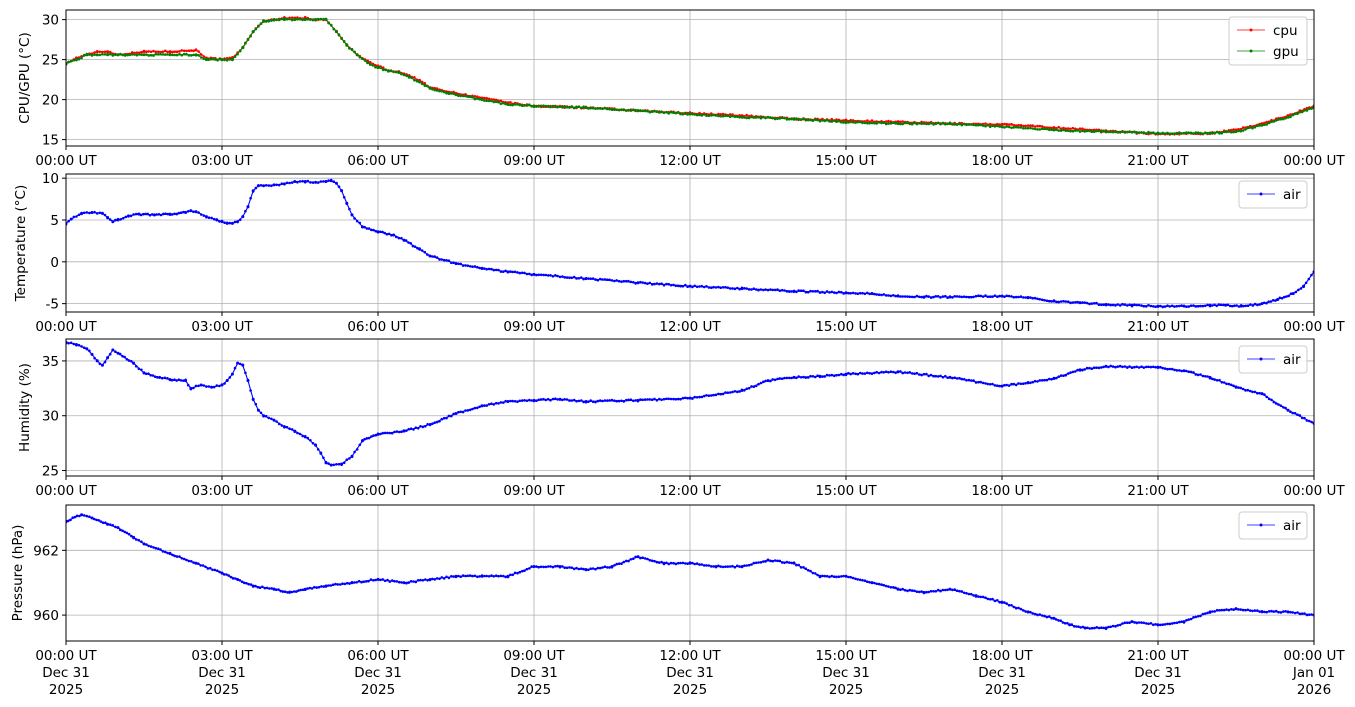 This screenshot has height=707, width=1355. I want to click on y-tick-label: 25, so click(50, 472).